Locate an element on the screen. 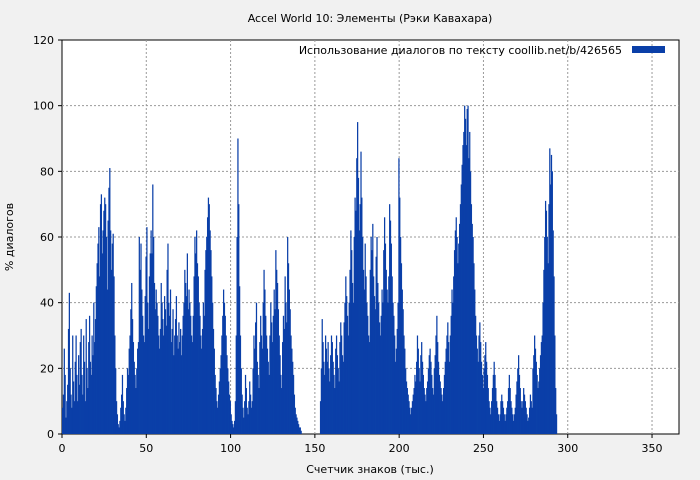 The width and height of the screenshot is (700, 480). x-tick-label: 300 is located at coordinates (567, 448).